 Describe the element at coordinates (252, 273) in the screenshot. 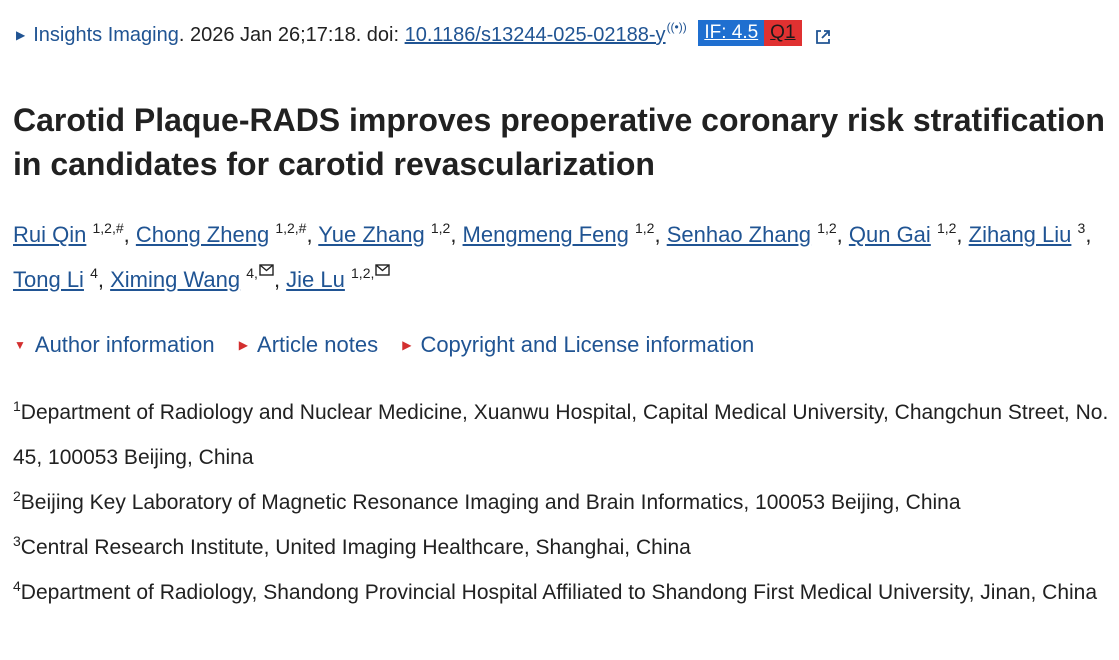

I see `author-affiliation-number: 4,` at that location.